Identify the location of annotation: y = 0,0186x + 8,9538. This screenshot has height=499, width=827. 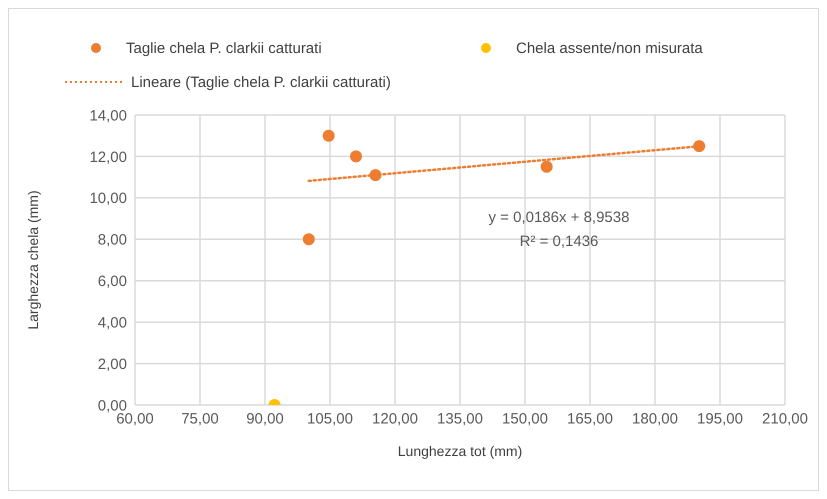
(559, 217).